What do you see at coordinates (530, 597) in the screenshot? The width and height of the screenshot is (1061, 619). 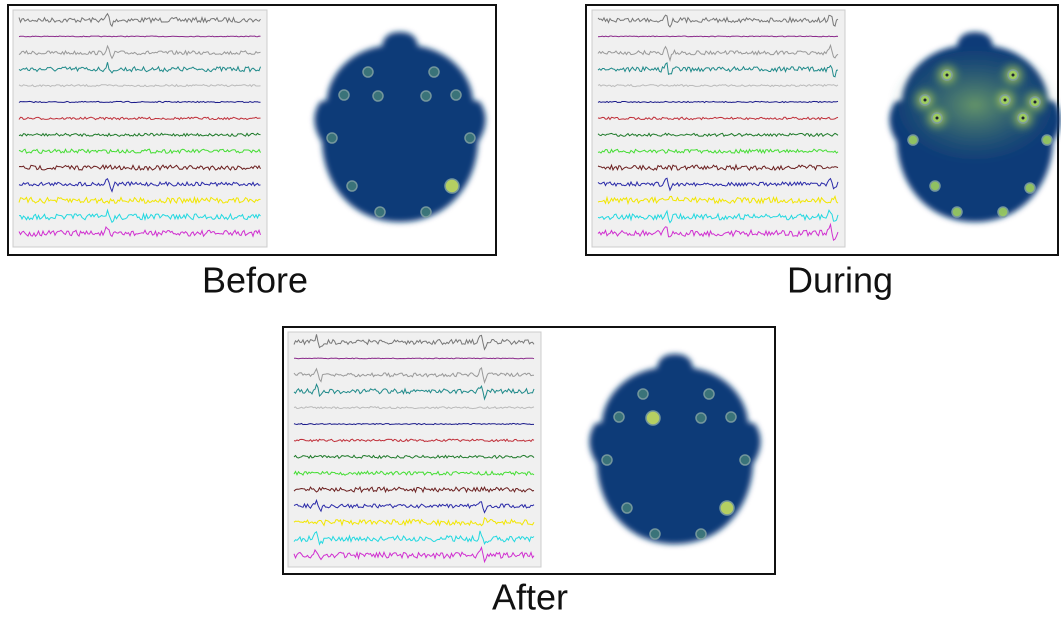 I see `panel-label: After` at bounding box center [530, 597].